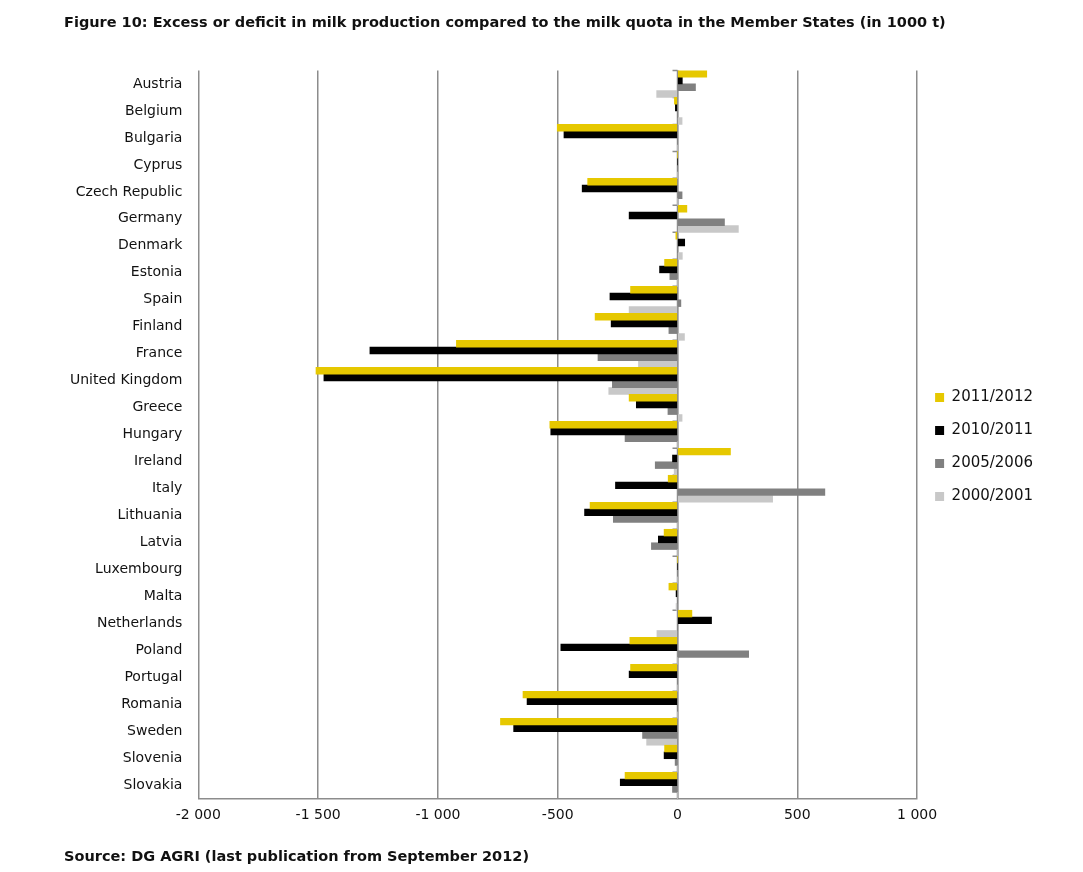  I want to click on x-tick-label: -1 000, so click(438, 814).